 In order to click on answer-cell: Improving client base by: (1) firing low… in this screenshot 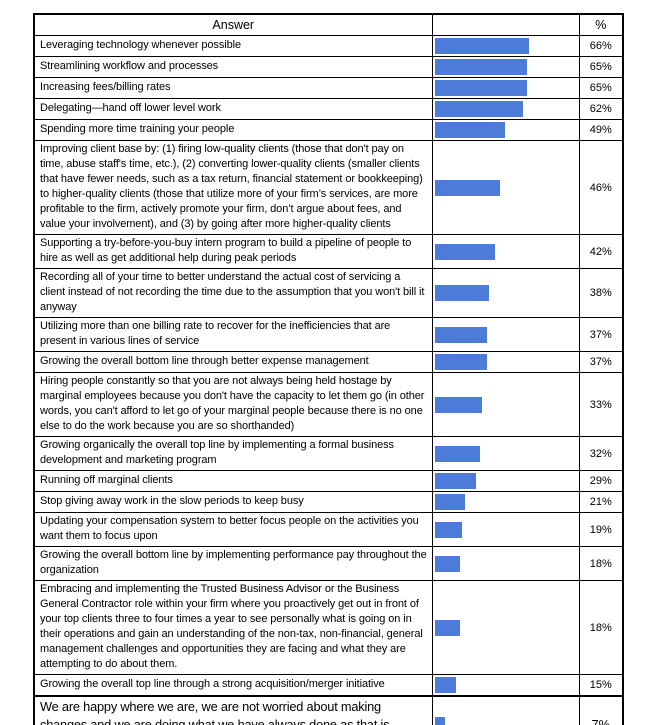, I will do `click(233, 187)`.